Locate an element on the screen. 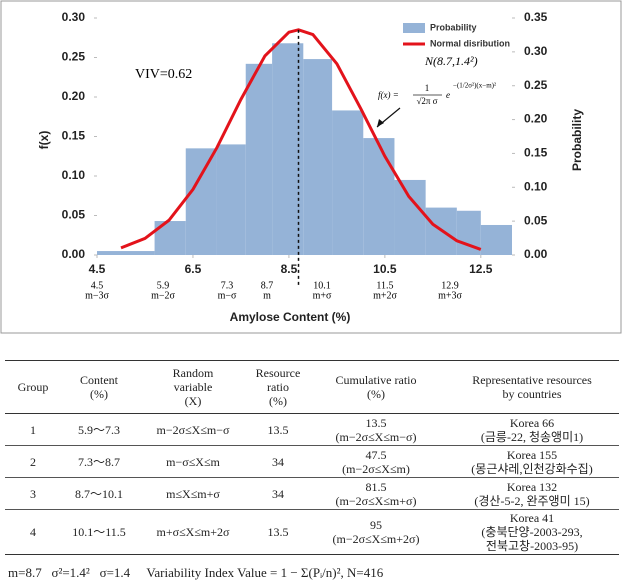  y-tick-label: 0.10 is located at coordinates (74, 175).